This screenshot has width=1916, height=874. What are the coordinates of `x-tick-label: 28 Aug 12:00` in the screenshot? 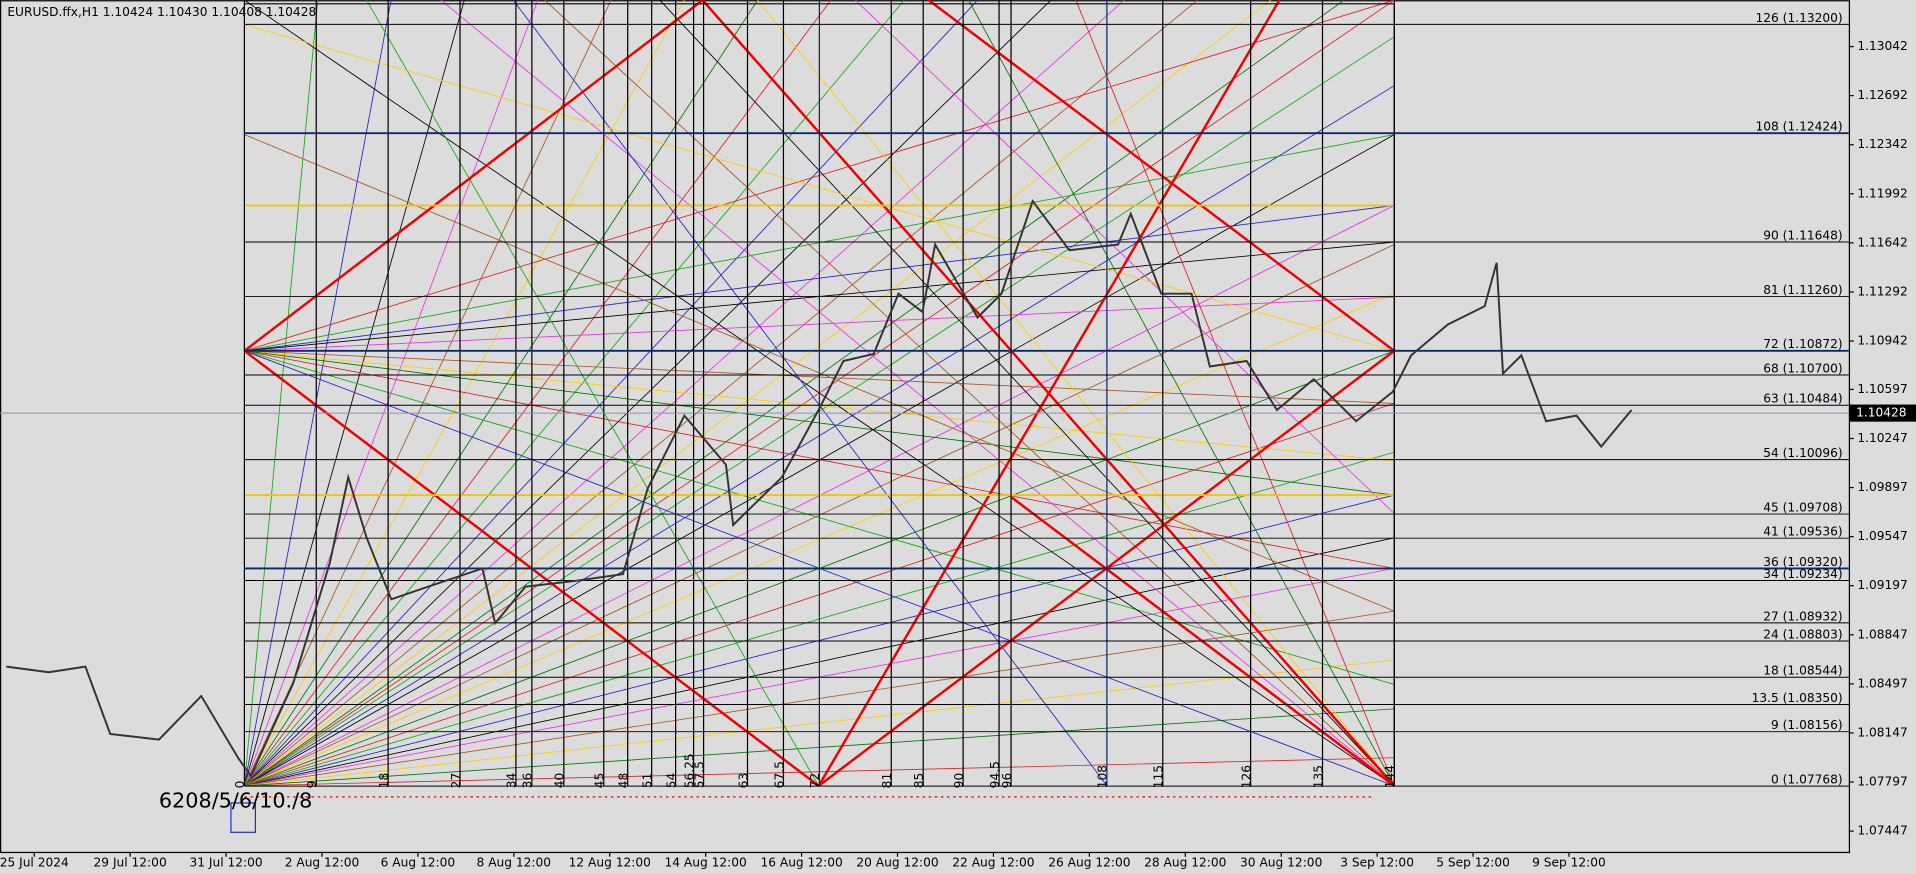 It's located at (1185, 862).